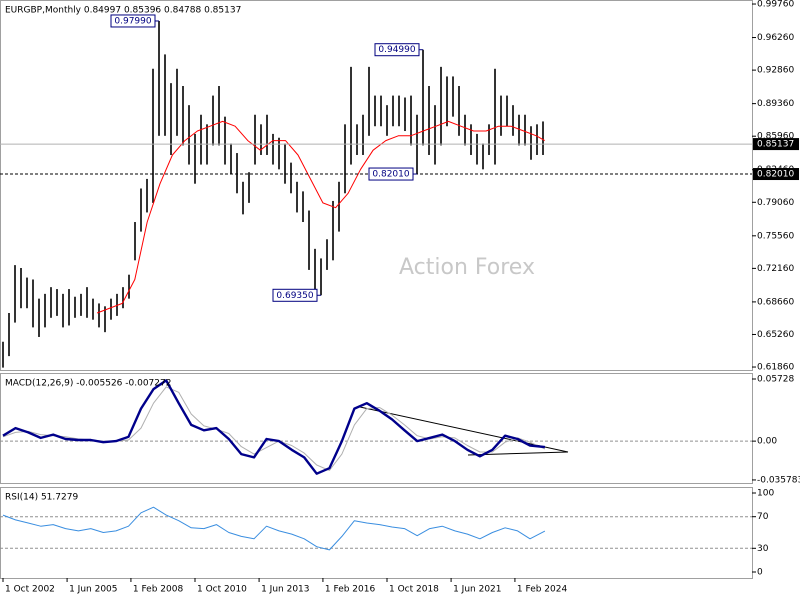 Image resolution: width=800 pixels, height=600 pixels. Describe the element at coordinates (775, 269) in the screenshot. I see `y-tick-label: 0.72160` at that location.